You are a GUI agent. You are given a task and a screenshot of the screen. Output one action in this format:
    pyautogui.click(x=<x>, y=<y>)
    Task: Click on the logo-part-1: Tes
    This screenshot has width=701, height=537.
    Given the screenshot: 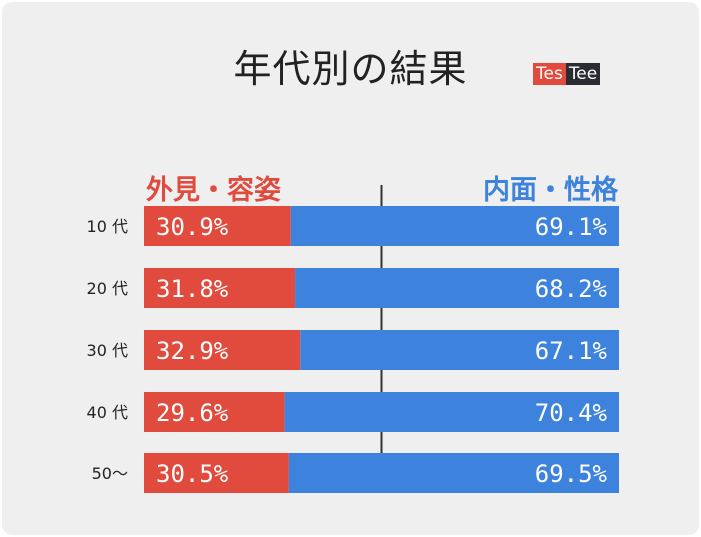 What is the action you would take?
    pyautogui.click(x=549, y=74)
    